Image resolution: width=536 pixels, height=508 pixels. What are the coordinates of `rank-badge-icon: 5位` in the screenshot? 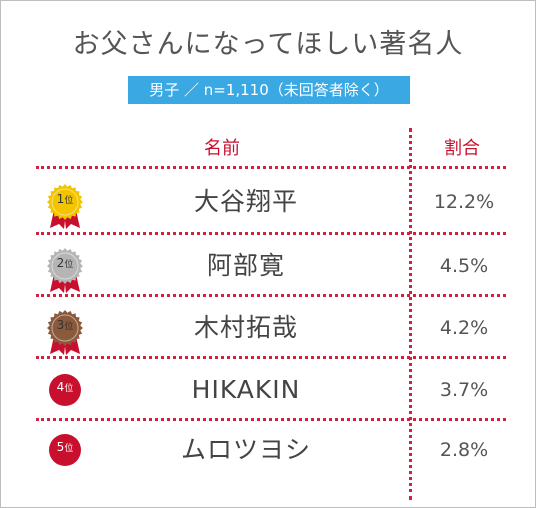 It's located at (65, 455).